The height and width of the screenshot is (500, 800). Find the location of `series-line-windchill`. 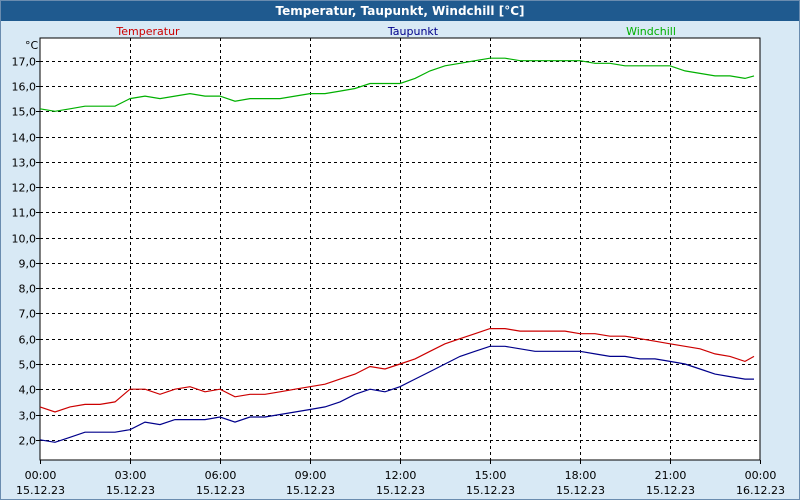

series-line-windchill is located at coordinates (397, 84).